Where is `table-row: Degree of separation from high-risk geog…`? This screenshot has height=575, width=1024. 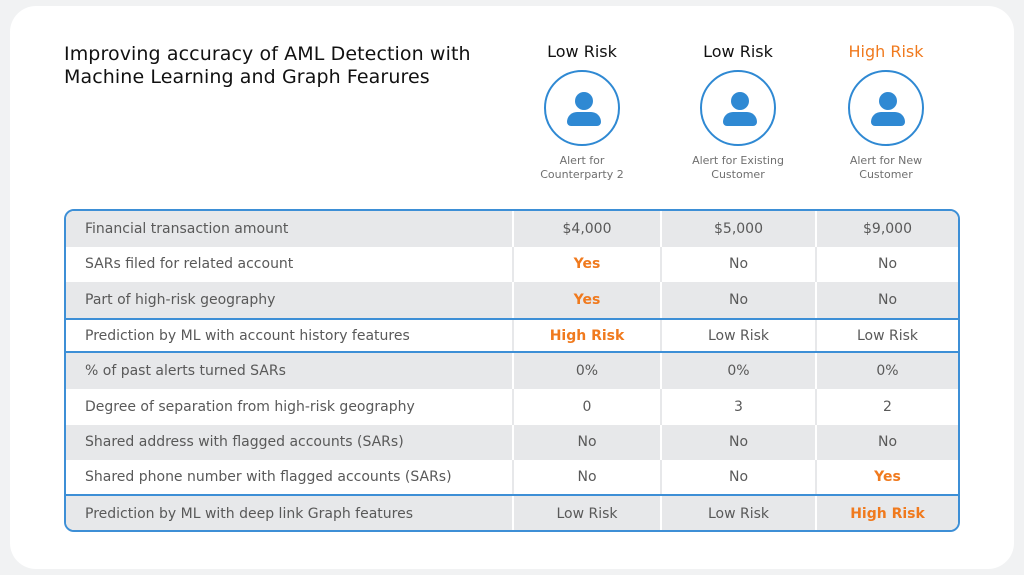 table-row: Degree of separation from high-risk geog… is located at coordinates (512, 406).